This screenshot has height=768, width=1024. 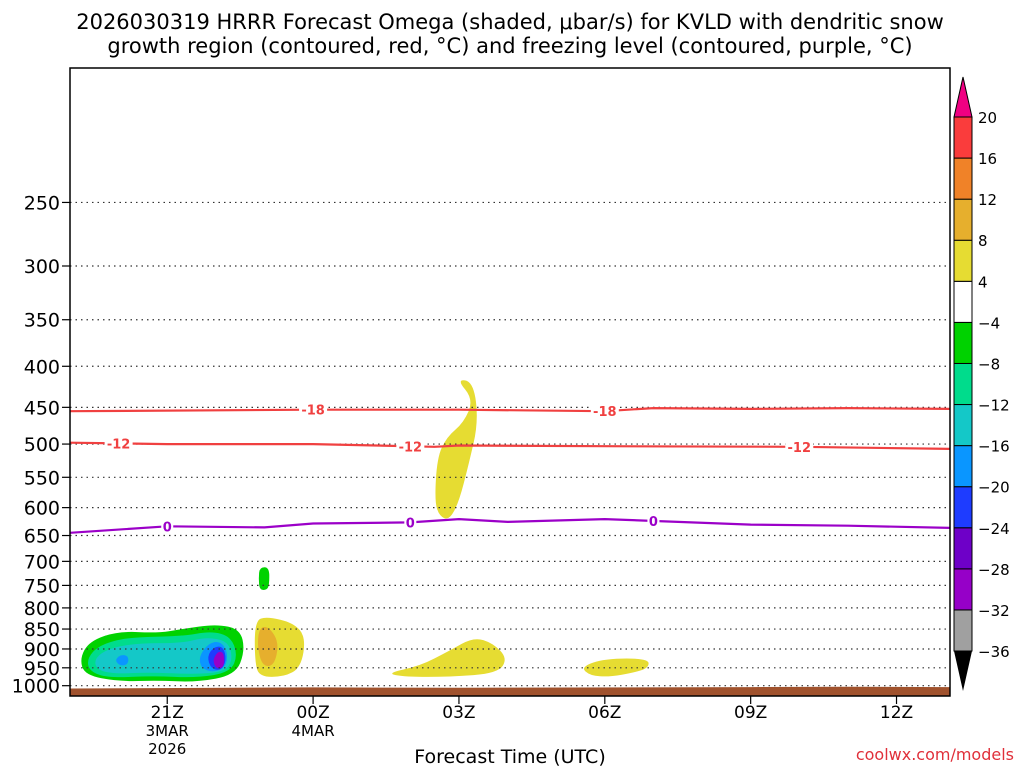 I want to click on x-tick-label: 12Z, so click(x=896, y=713).